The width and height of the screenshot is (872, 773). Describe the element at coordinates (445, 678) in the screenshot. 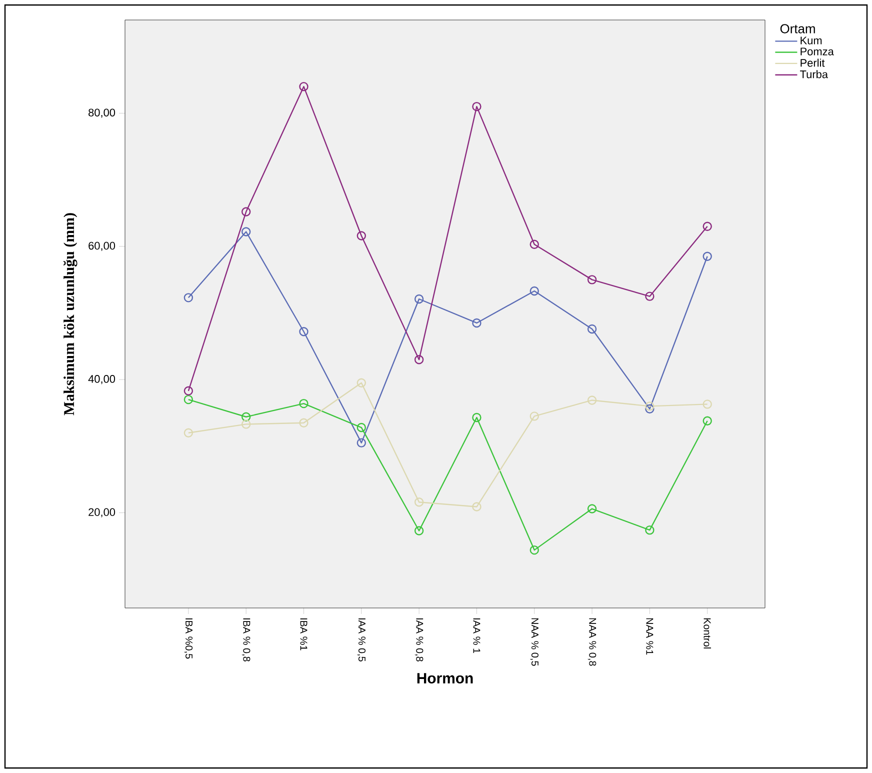

I see `x-axis-title: Hormon` at that location.